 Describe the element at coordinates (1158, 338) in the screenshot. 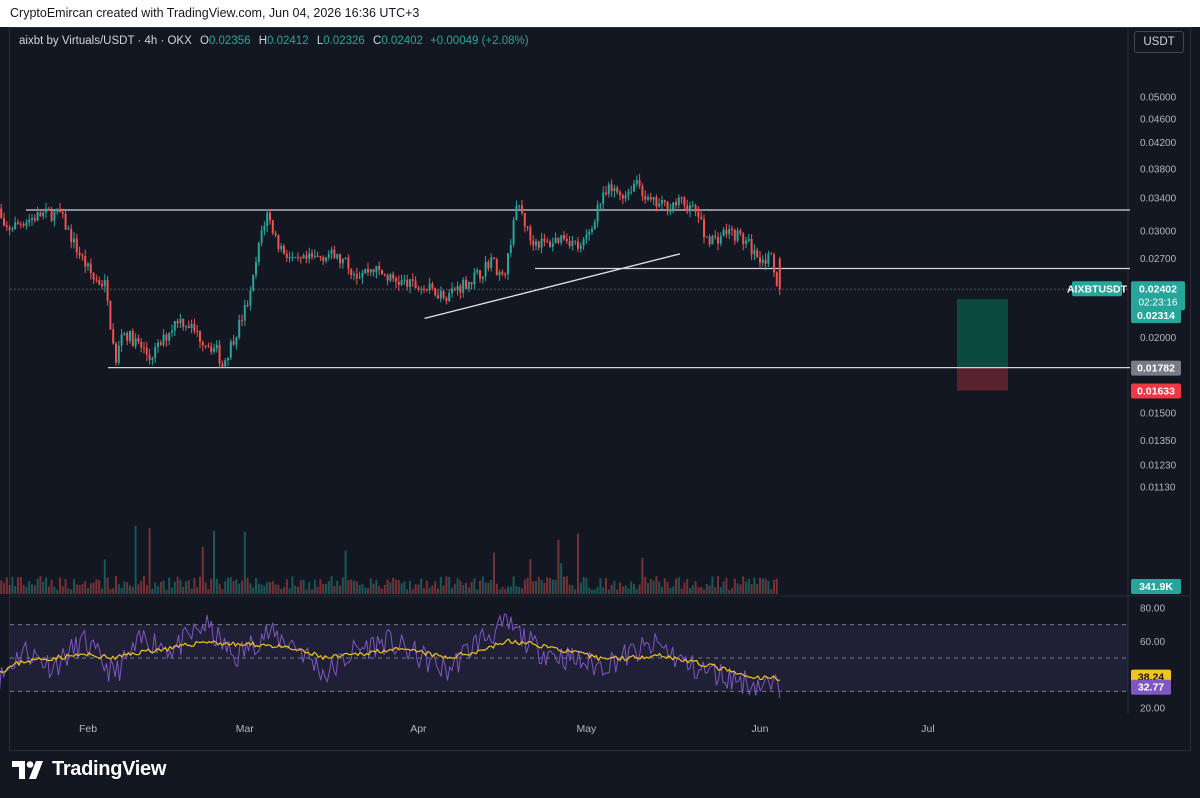

I see `y-tick-label: 0.02000` at that location.